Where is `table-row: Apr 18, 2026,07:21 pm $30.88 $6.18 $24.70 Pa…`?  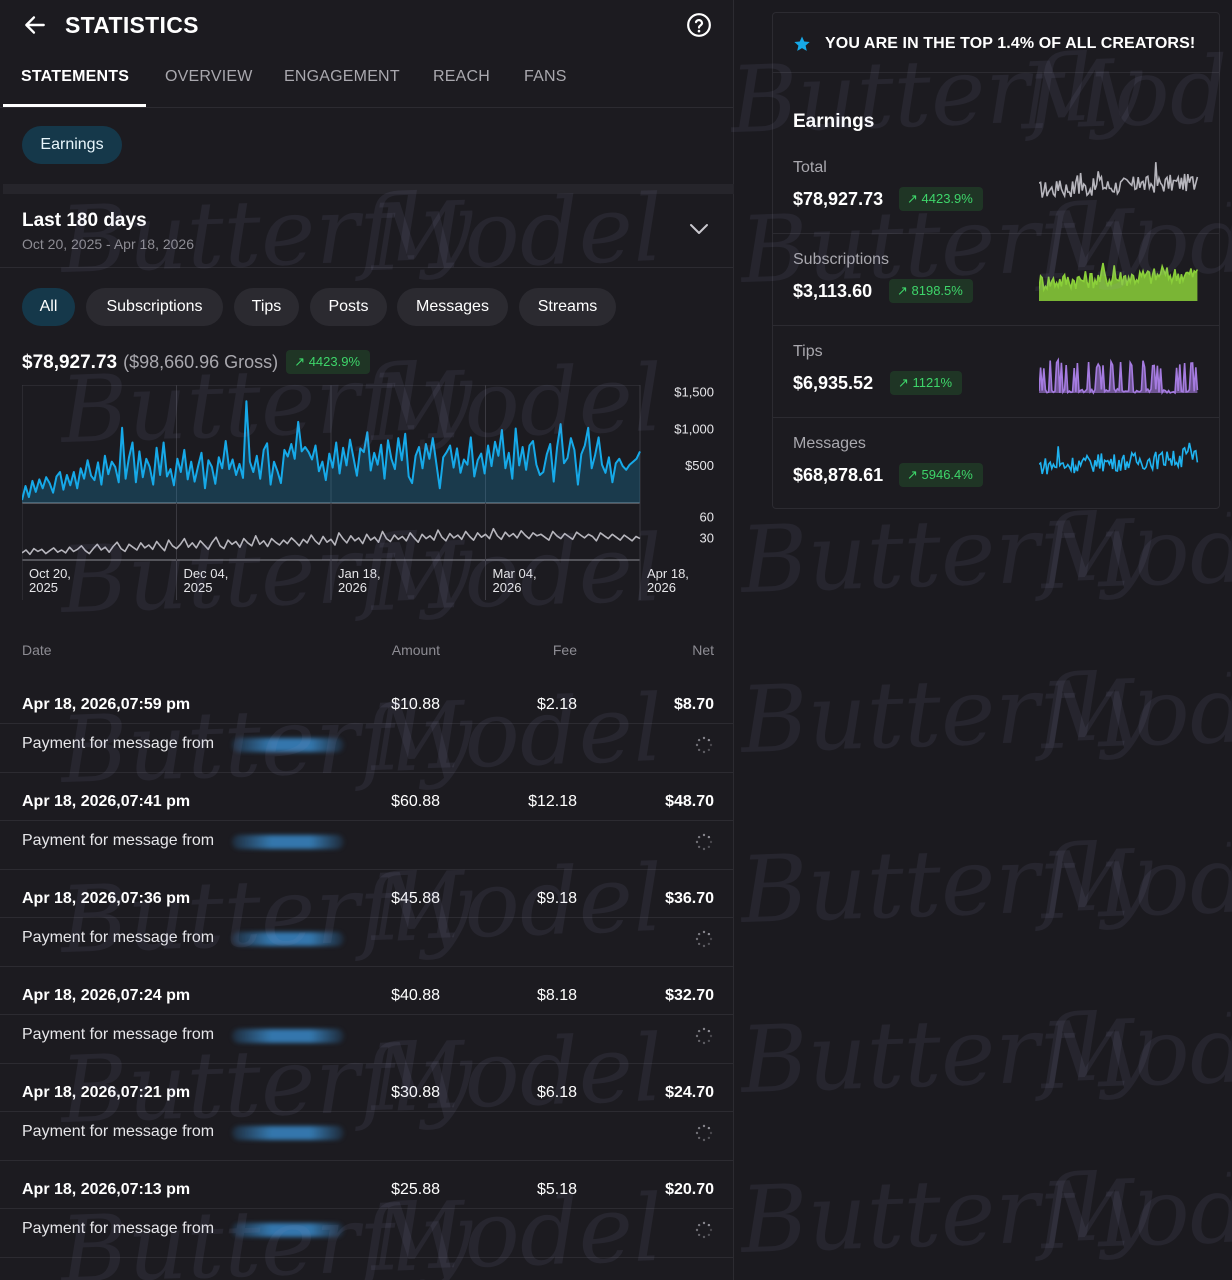 table-row: Apr 18, 2026,07:21 pm $30.88 $6.18 $24.70 Pa… is located at coordinates (367, 1112).